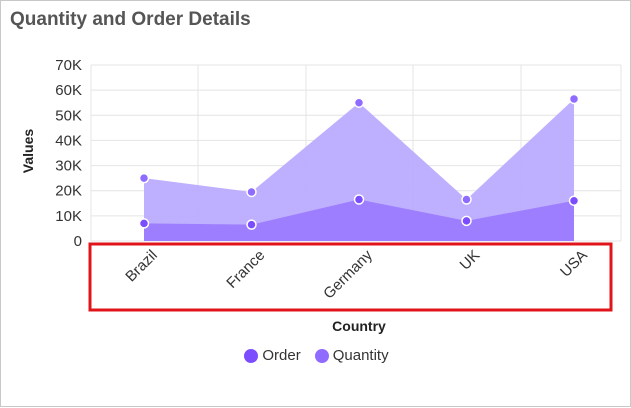 This screenshot has width=631, height=408. I want to click on x-tick-label: Brazil, so click(141, 266).